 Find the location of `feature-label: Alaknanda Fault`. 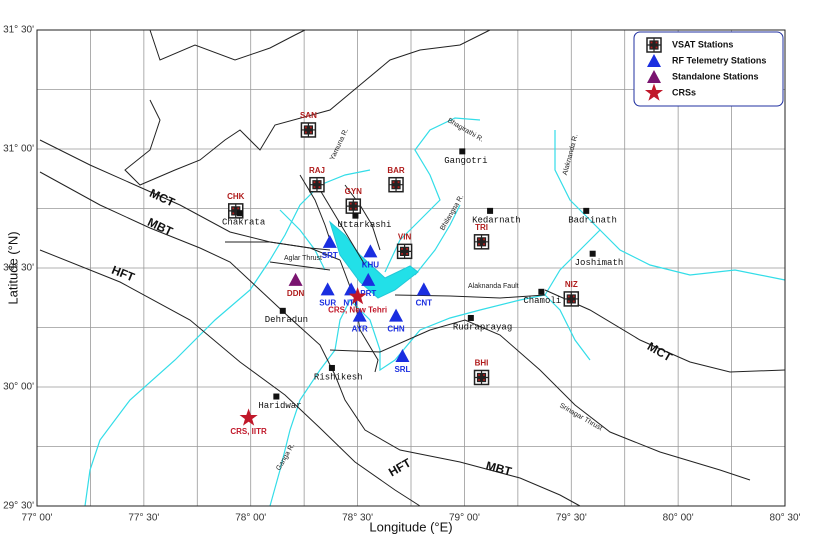

feature-label: Alaknanda Fault is located at coordinates (493, 286).